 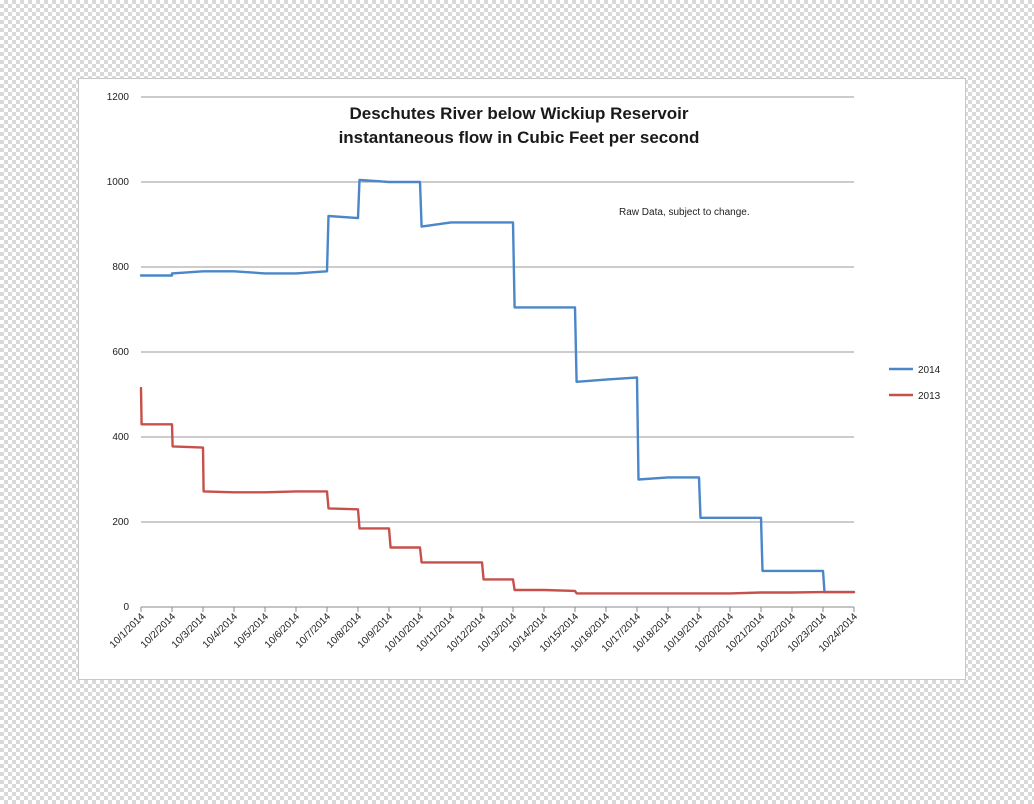 I want to click on chart-annotation: Raw Data, subject to change., so click(x=684, y=212).